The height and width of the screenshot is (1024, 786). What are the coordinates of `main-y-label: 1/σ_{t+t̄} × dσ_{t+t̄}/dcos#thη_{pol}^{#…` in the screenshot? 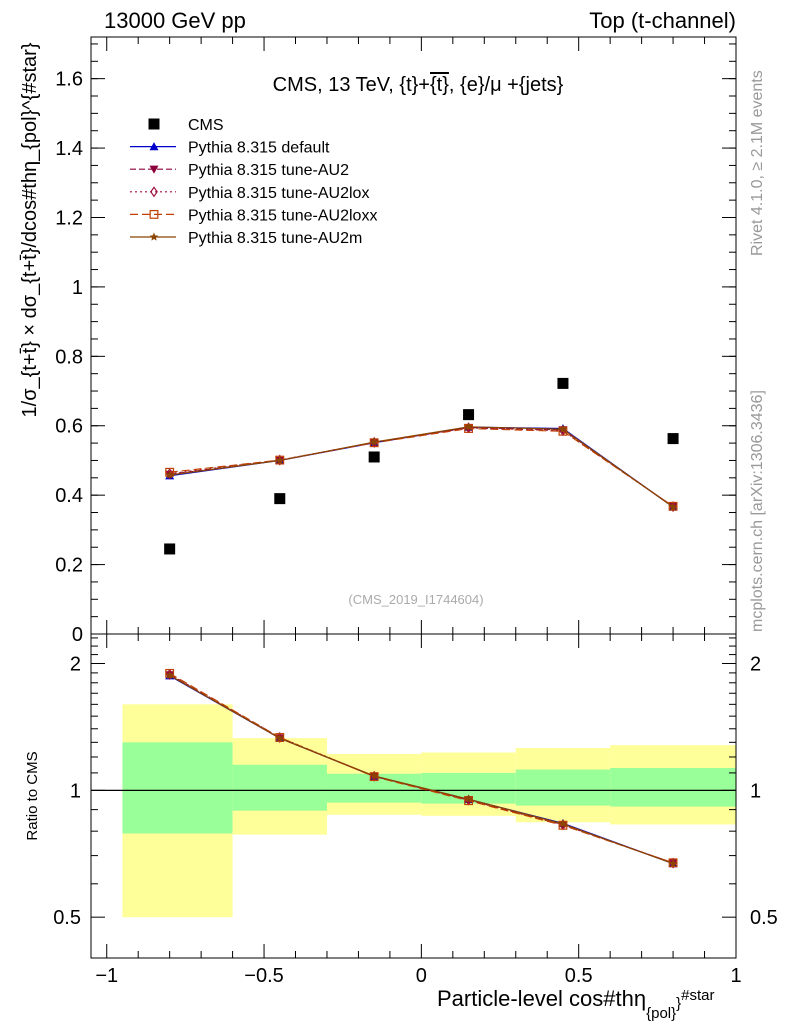 It's located at (30, 229).